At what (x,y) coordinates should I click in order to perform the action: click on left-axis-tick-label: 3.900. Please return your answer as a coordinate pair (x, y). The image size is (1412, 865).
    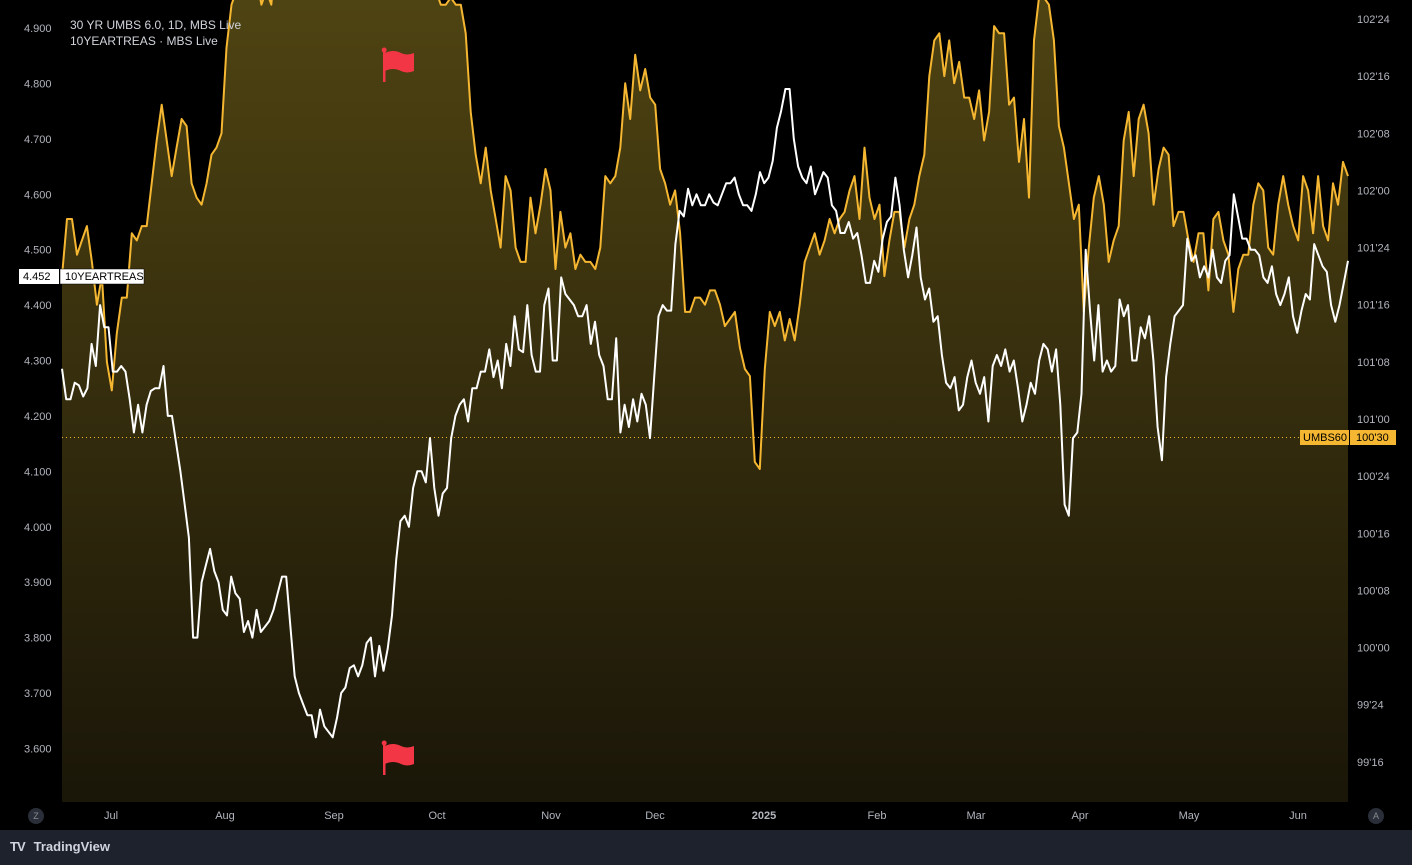
    Looking at the image, I should click on (38, 583).